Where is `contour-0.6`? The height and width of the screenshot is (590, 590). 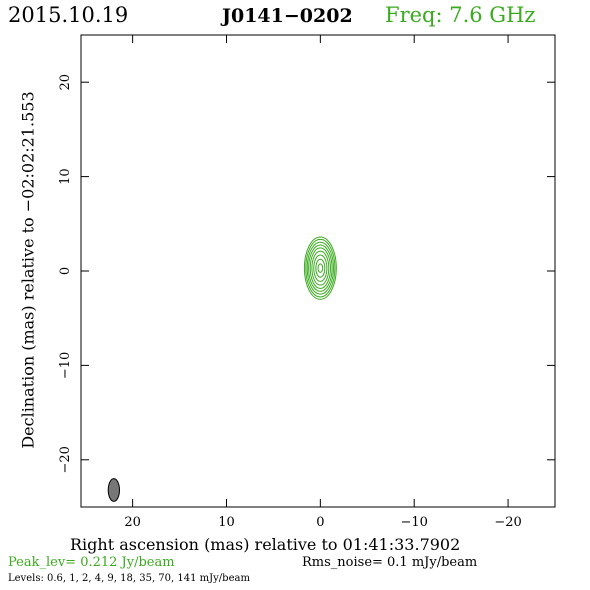
contour-0.6 is located at coordinates (320, 268).